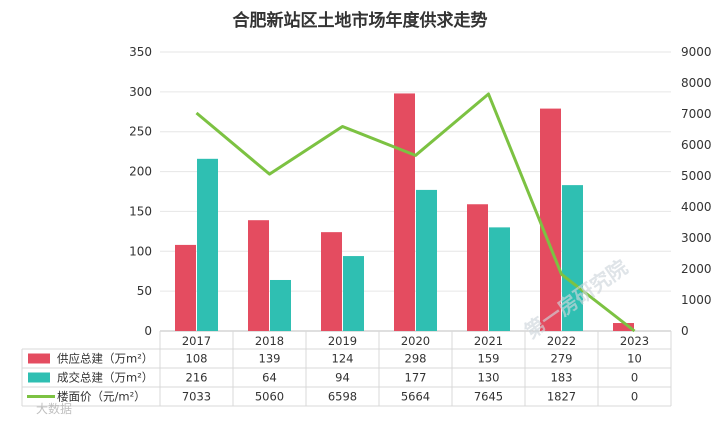 This screenshot has width=719, height=423. I want to click on x-tick-label: 2018, so click(269, 341).